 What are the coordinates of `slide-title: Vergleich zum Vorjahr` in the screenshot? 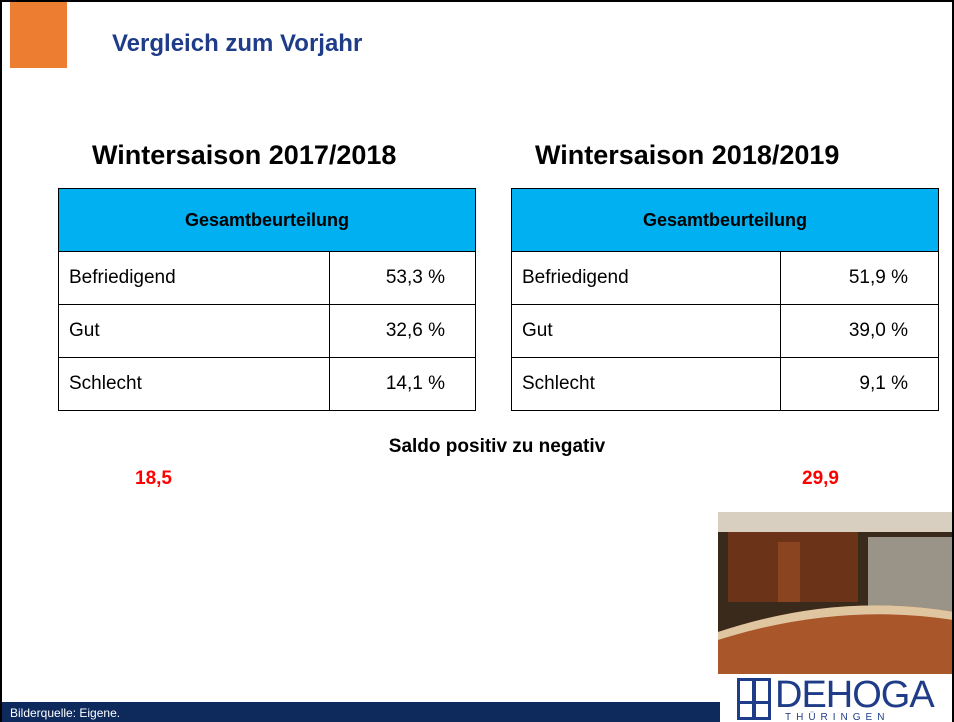 It's located at (237, 43).